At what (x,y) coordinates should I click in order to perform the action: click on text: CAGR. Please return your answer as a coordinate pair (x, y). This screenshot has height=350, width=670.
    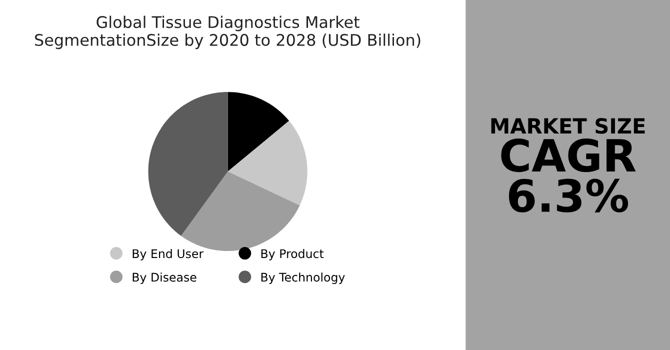
    Looking at the image, I should click on (568, 155).